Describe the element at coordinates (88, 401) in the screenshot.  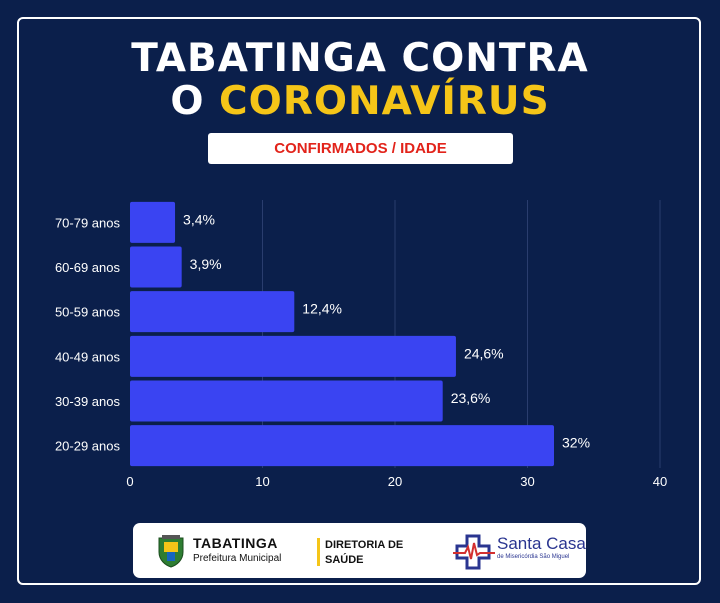
I see `category-label: 30-39 anos` at that location.